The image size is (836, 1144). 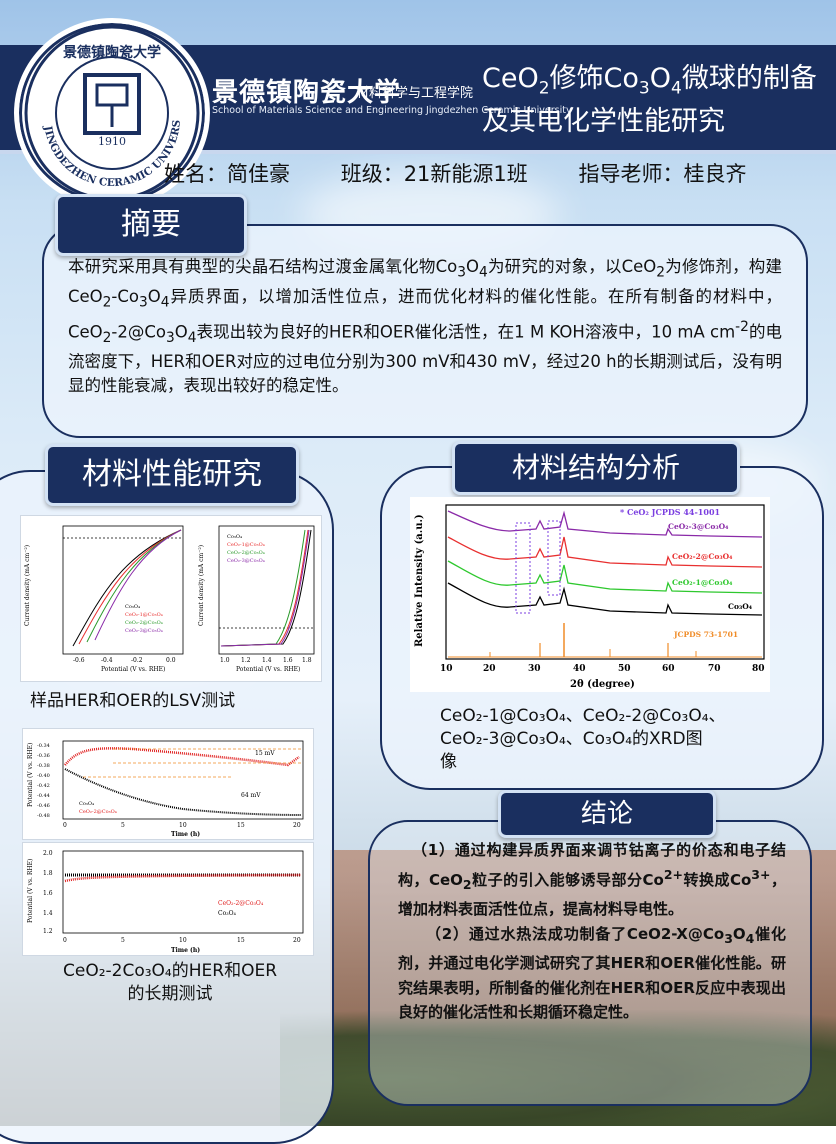 What do you see at coordinates (307, 93) in the screenshot?
I see `university-name: 景德镇陶瓷大学` at bounding box center [307, 93].